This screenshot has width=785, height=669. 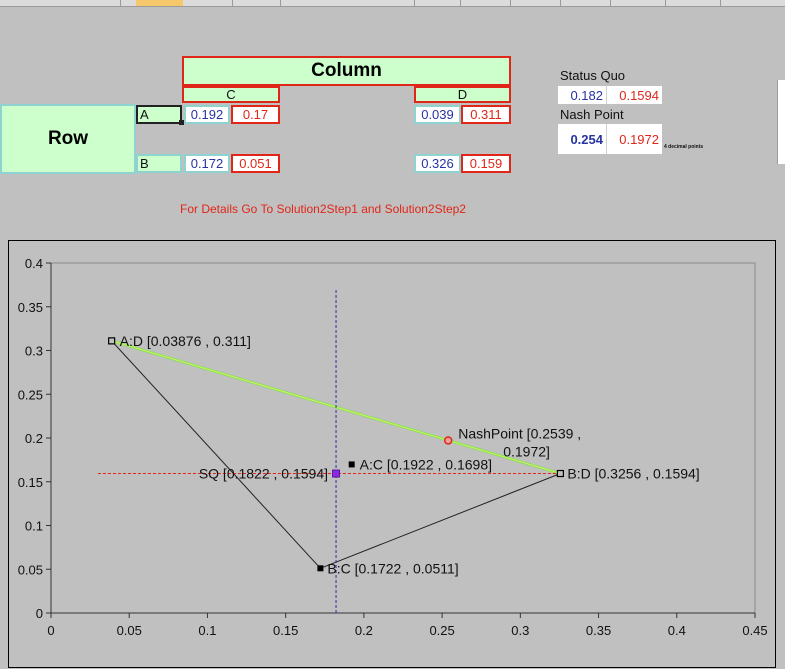 I want to click on payoff-ac-col: 0.17, so click(x=255, y=114).